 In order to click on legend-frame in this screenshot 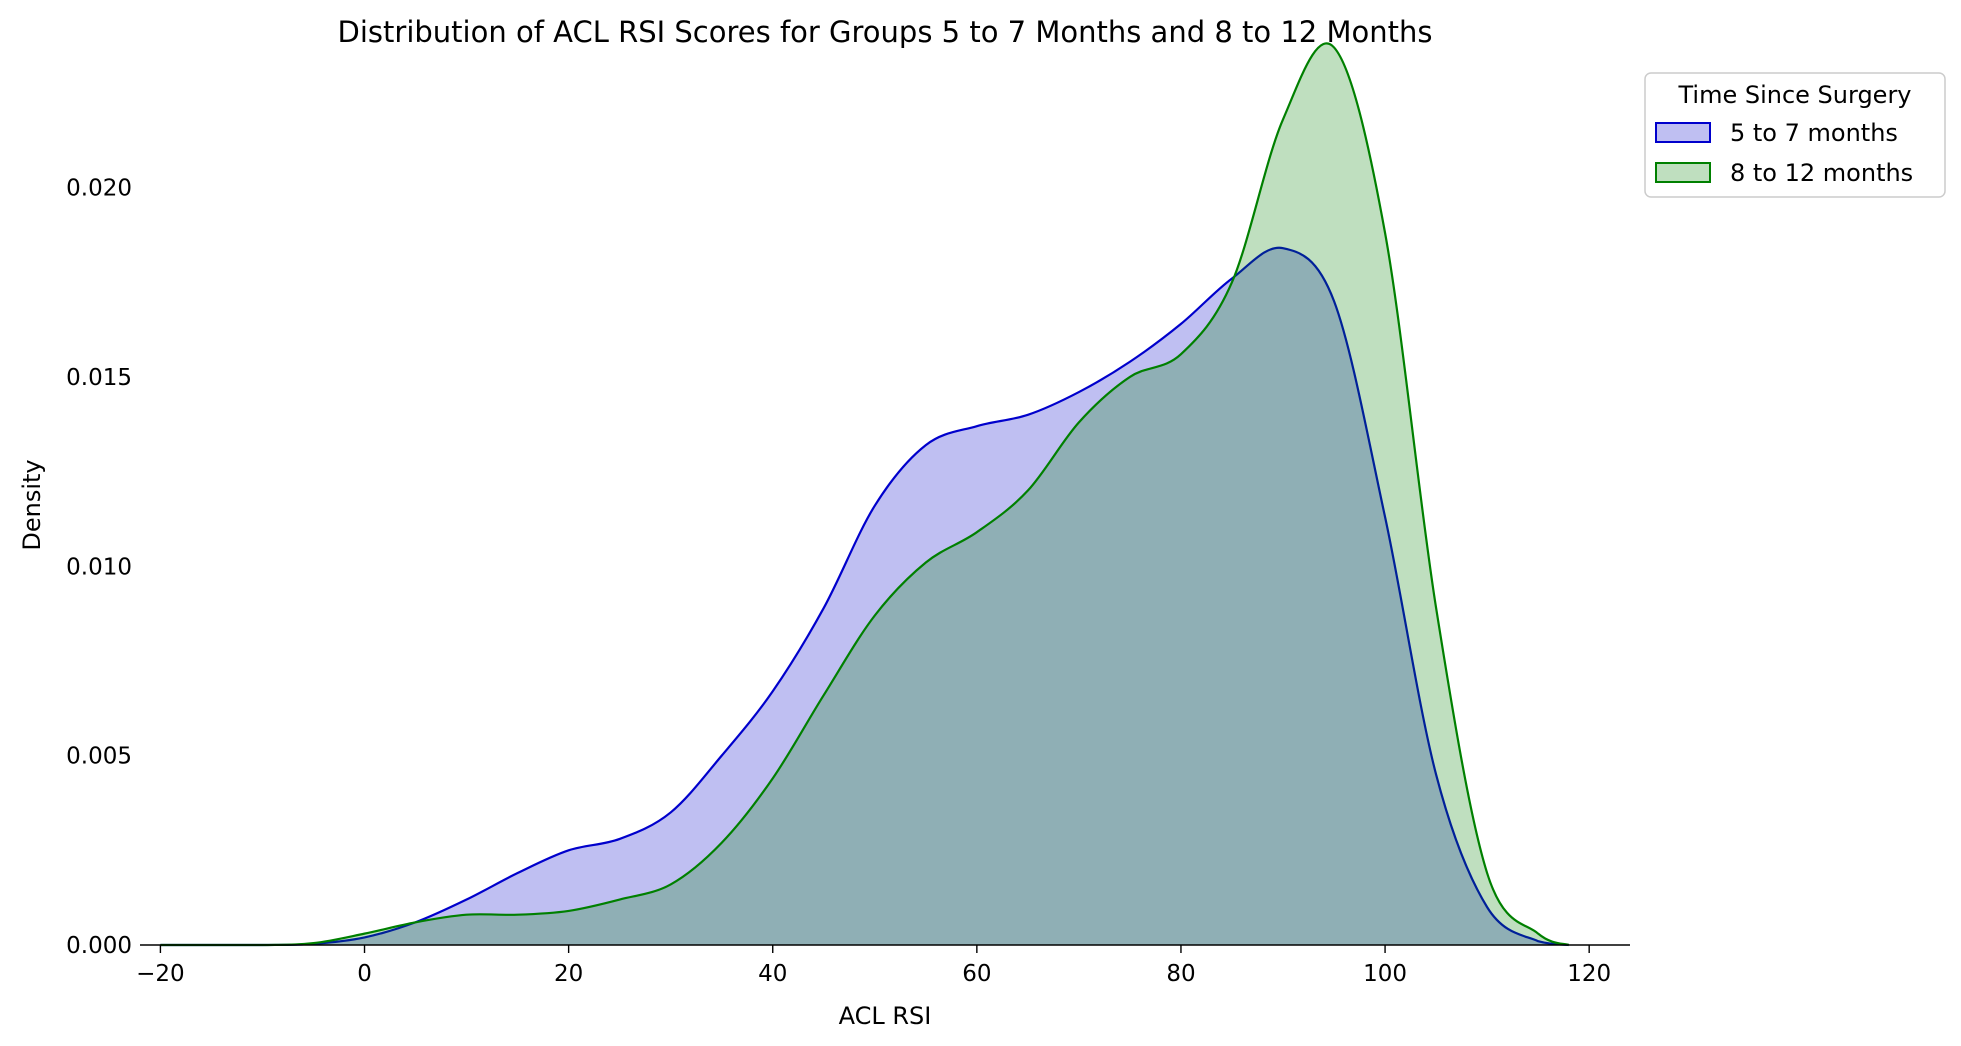, I will do `click(1795, 135)`.